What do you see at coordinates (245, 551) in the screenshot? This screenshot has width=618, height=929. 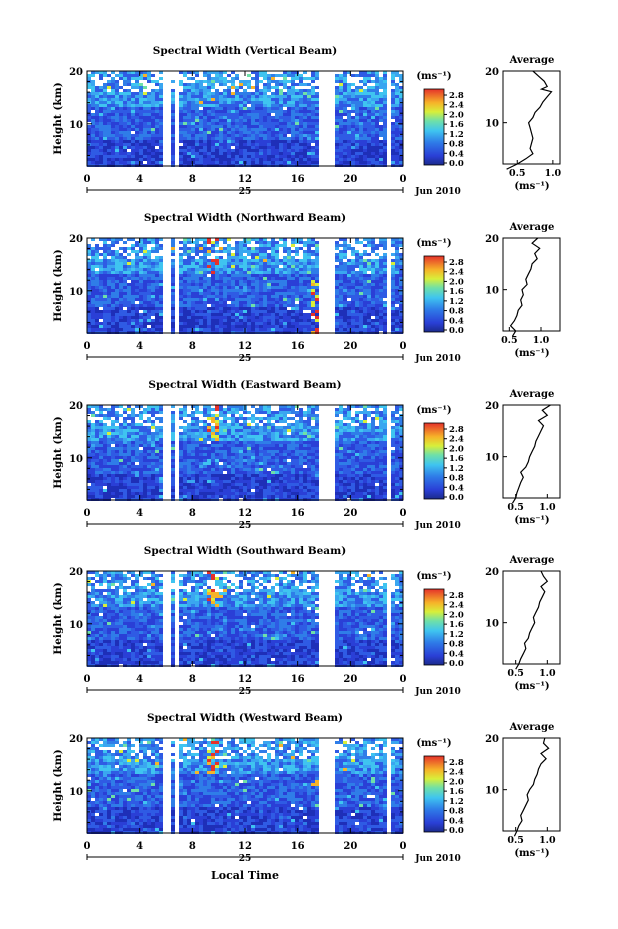 I see `panel-title: Spectral Width (Southward Beam)` at bounding box center [245, 551].